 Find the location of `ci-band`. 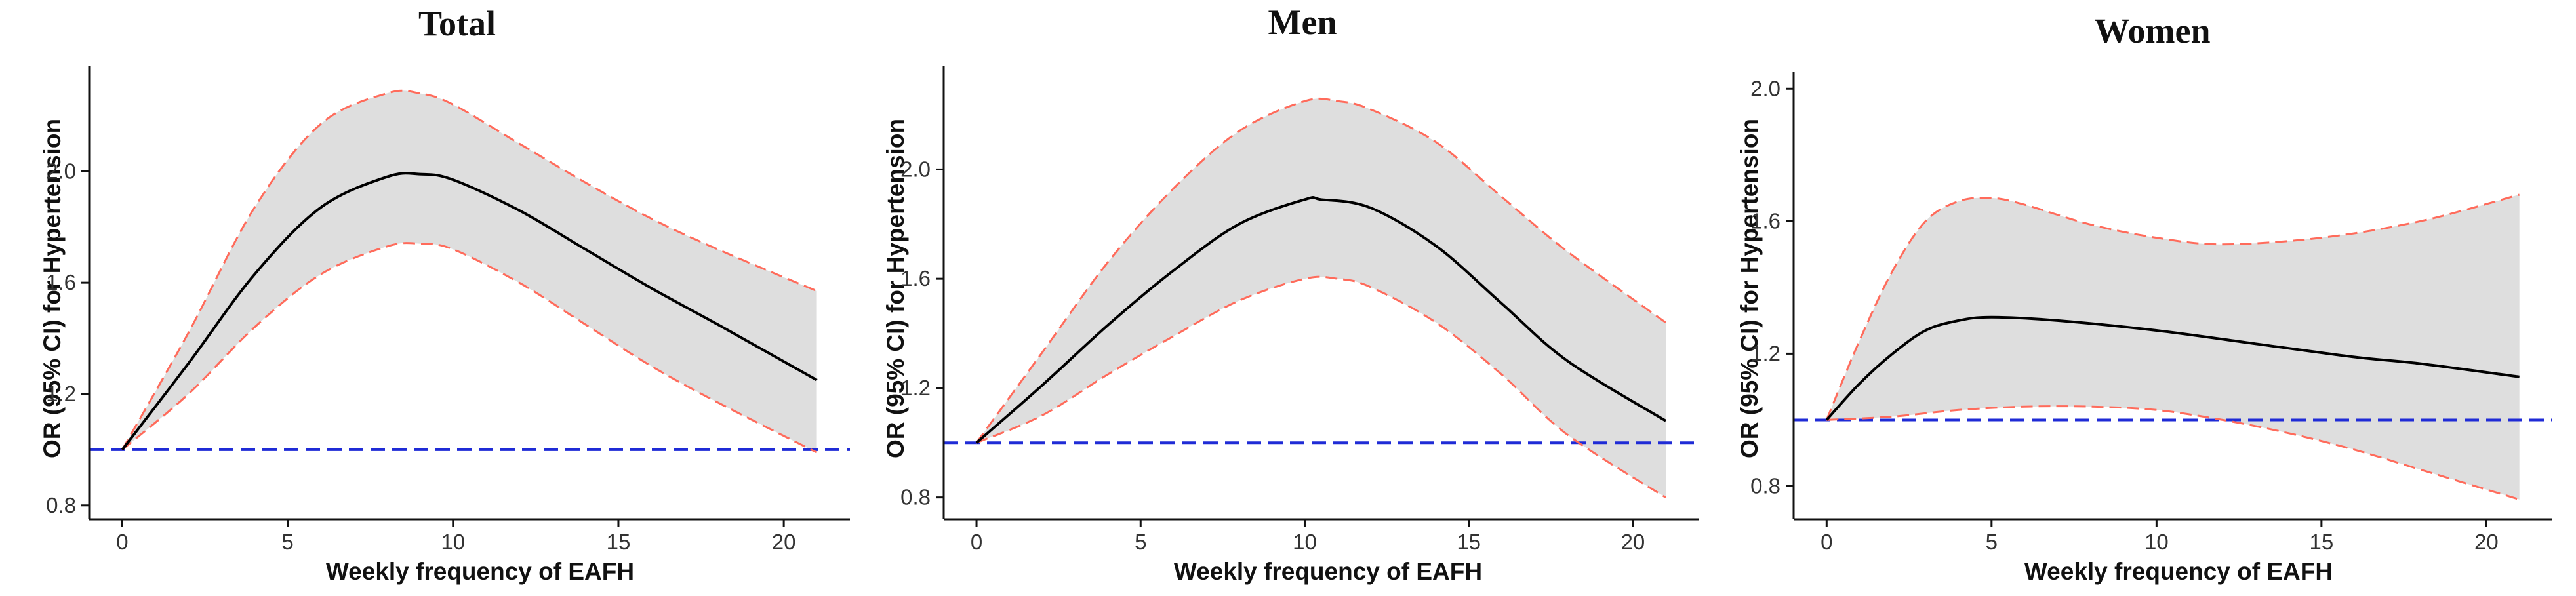

ci-band is located at coordinates (2173, 347).